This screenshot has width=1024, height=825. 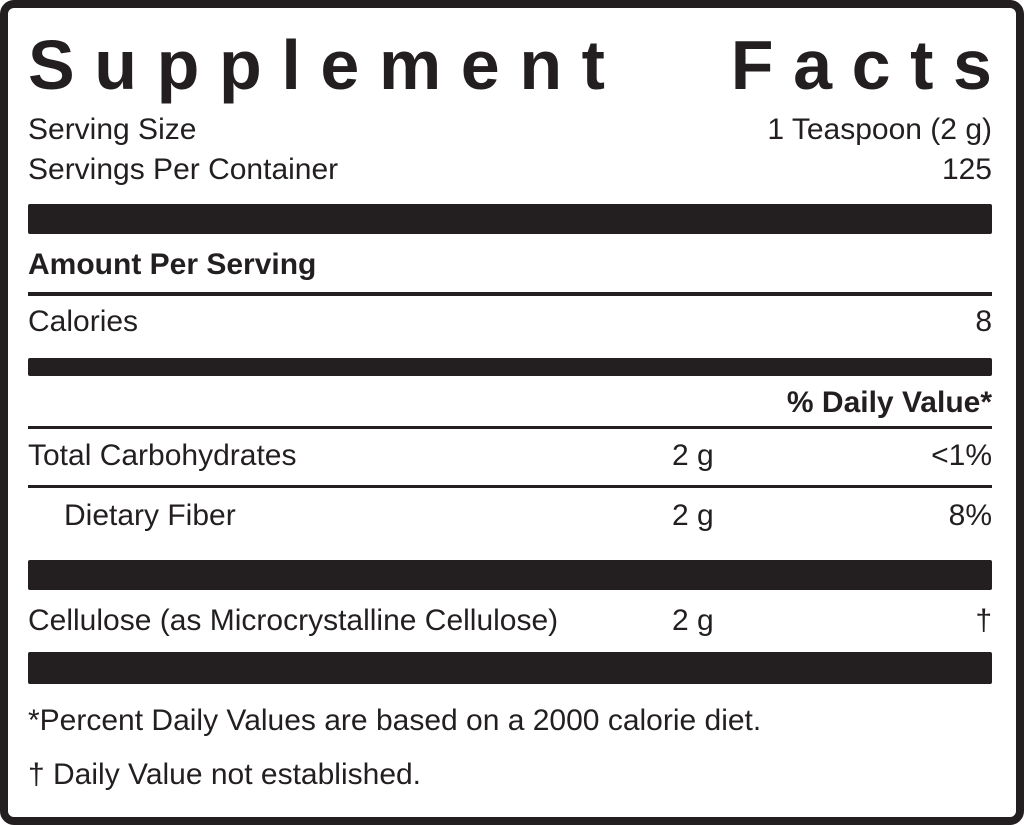 What do you see at coordinates (112, 129) in the screenshot?
I see `serving-size-label: Serving Size` at bounding box center [112, 129].